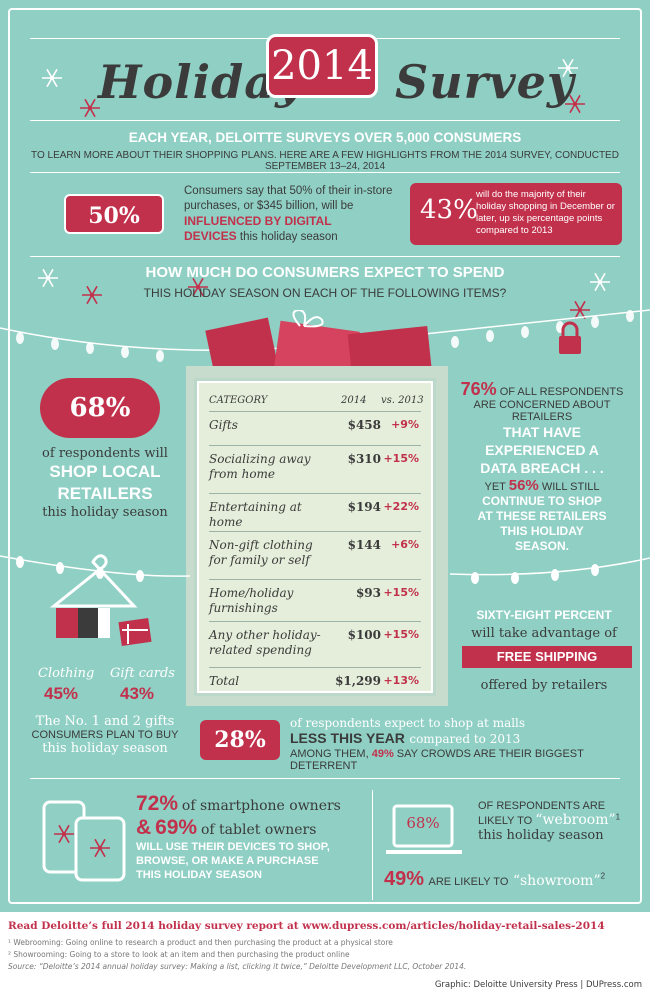 Image resolution: width=650 pixels, height=996 pixels. Describe the element at coordinates (542, 516) in the screenshot. I see `breach-bold5: AT THESE RETAILERS` at that location.